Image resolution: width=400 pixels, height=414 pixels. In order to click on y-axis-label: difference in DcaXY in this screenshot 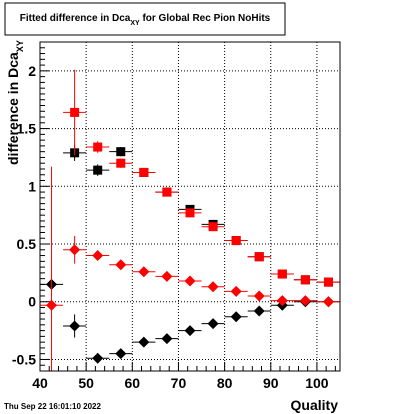, I will do `click(15, 102)`.